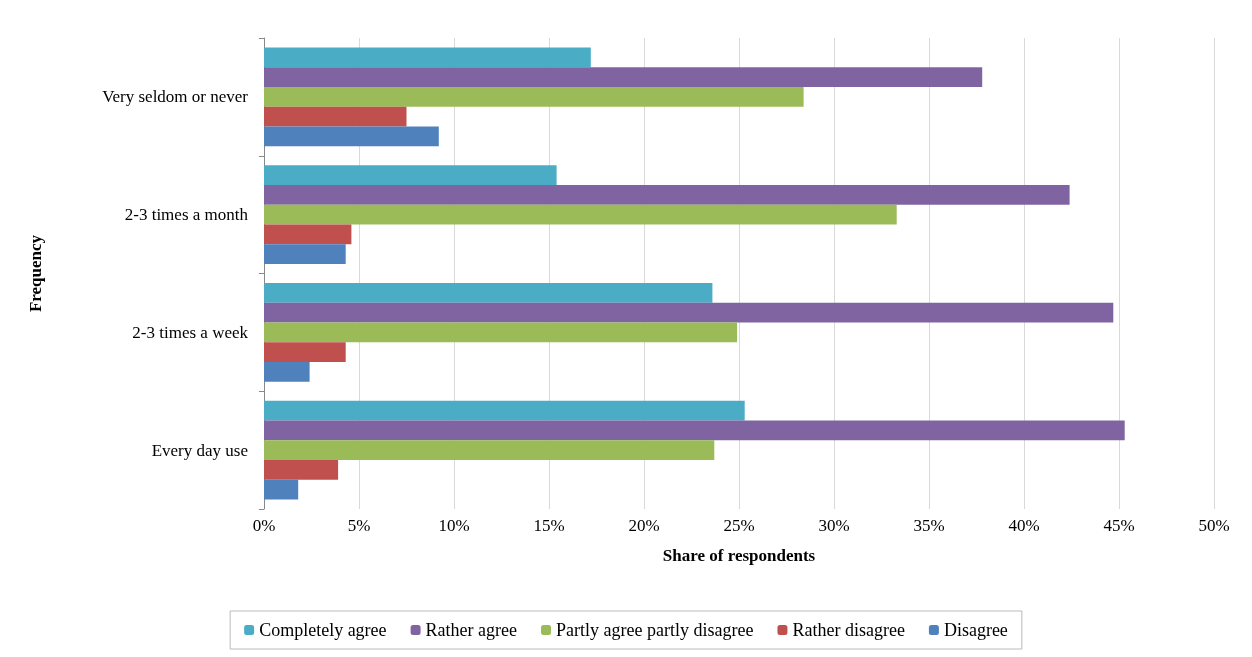 This screenshot has height=657, width=1252. What do you see at coordinates (186, 215) in the screenshot?
I see `y-tick-label: 2-3 times a month` at bounding box center [186, 215].